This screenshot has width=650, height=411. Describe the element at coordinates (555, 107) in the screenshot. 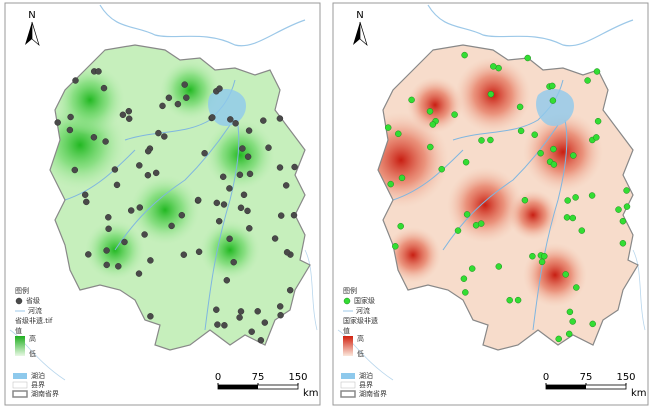

I see `lake` at that location.